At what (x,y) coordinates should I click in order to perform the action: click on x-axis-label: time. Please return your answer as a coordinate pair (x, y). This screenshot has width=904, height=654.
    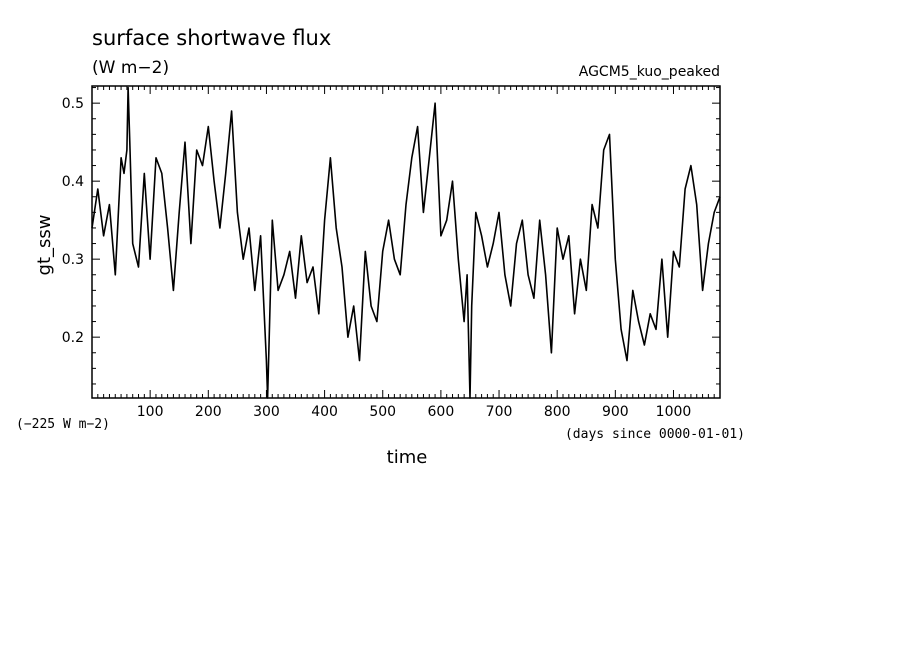
    Looking at the image, I should click on (407, 457).